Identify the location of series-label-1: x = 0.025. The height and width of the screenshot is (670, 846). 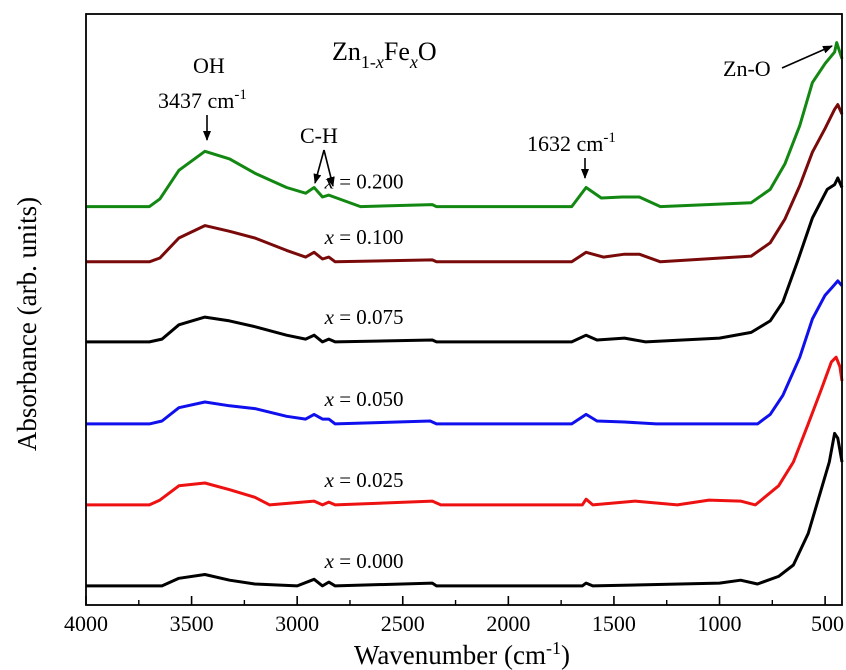
(364, 480).